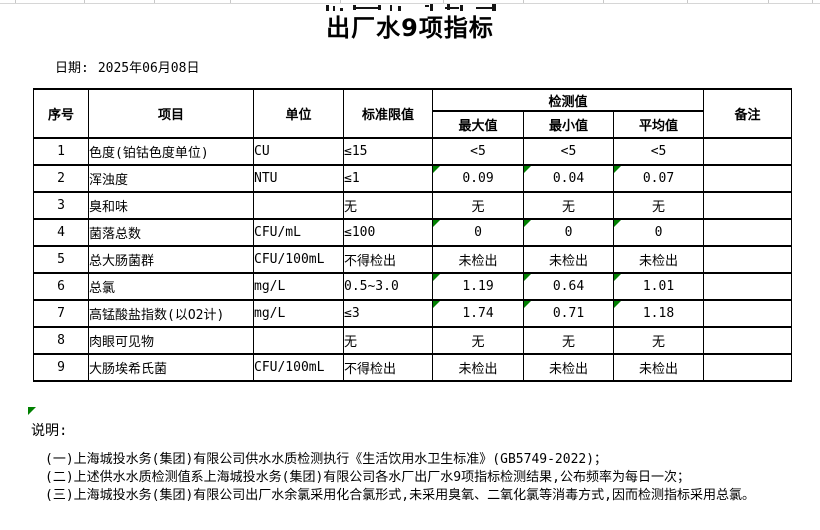 Image resolution: width=820 pixels, height=530 pixels. What do you see at coordinates (413, 286) in the screenshot?
I see `table-row: 6 总氯 mg/L 0.5~3.0 1.19 0.64 1.01` at bounding box center [413, 286].